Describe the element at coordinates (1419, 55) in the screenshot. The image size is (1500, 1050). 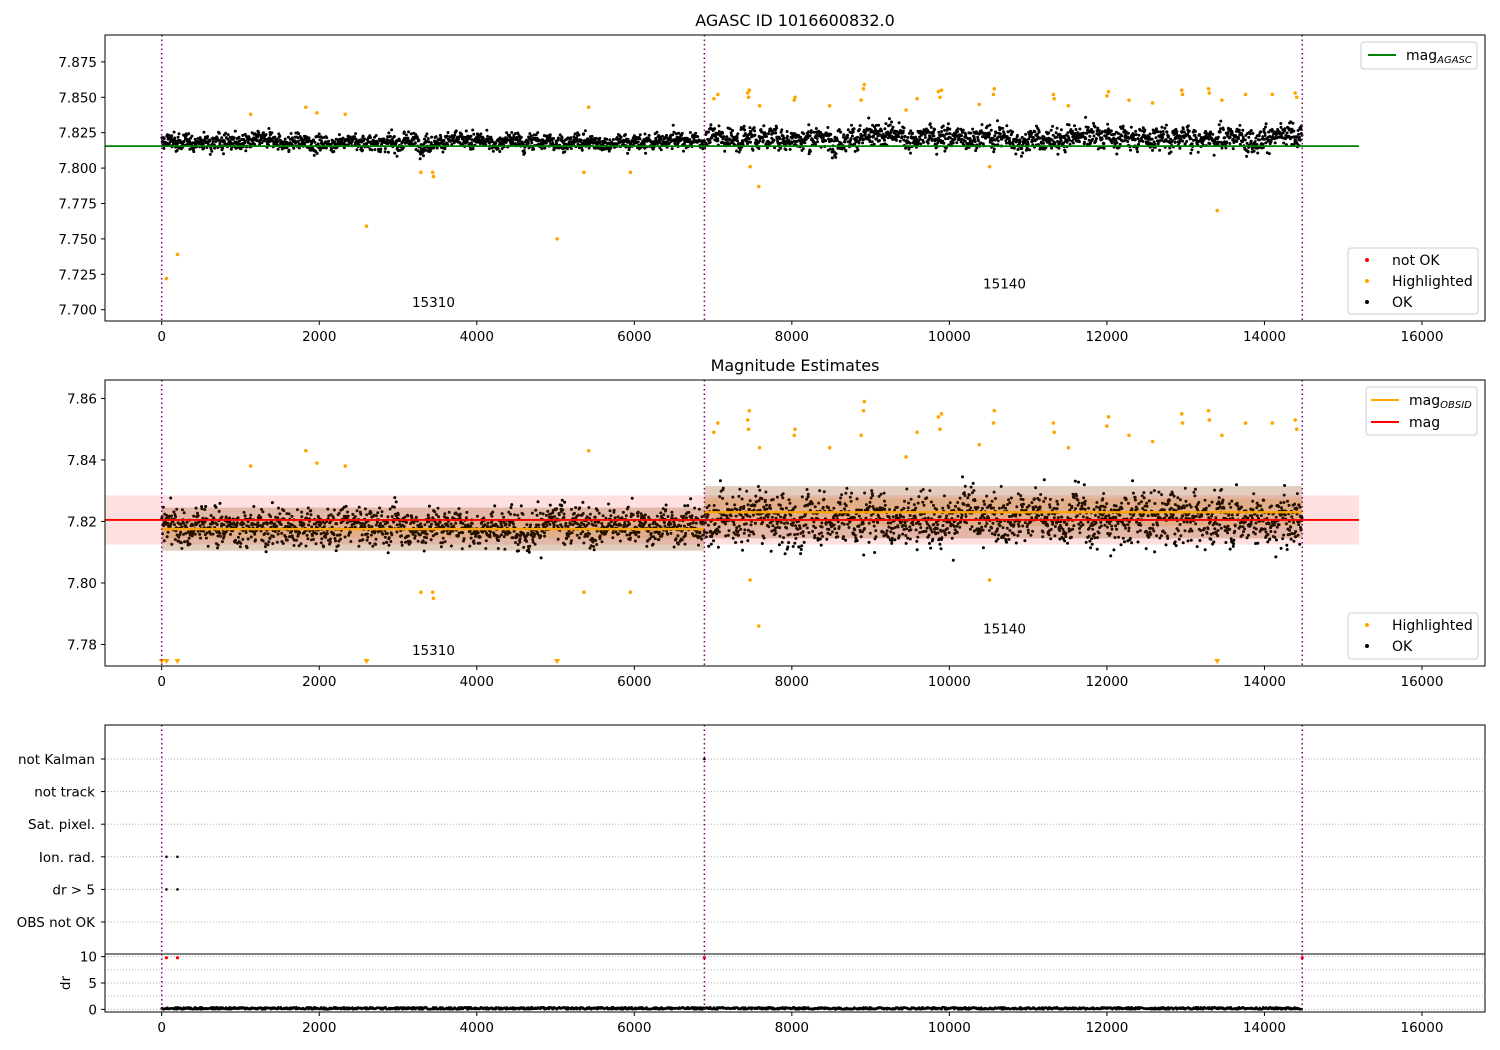
I see `legend-box` at that location.